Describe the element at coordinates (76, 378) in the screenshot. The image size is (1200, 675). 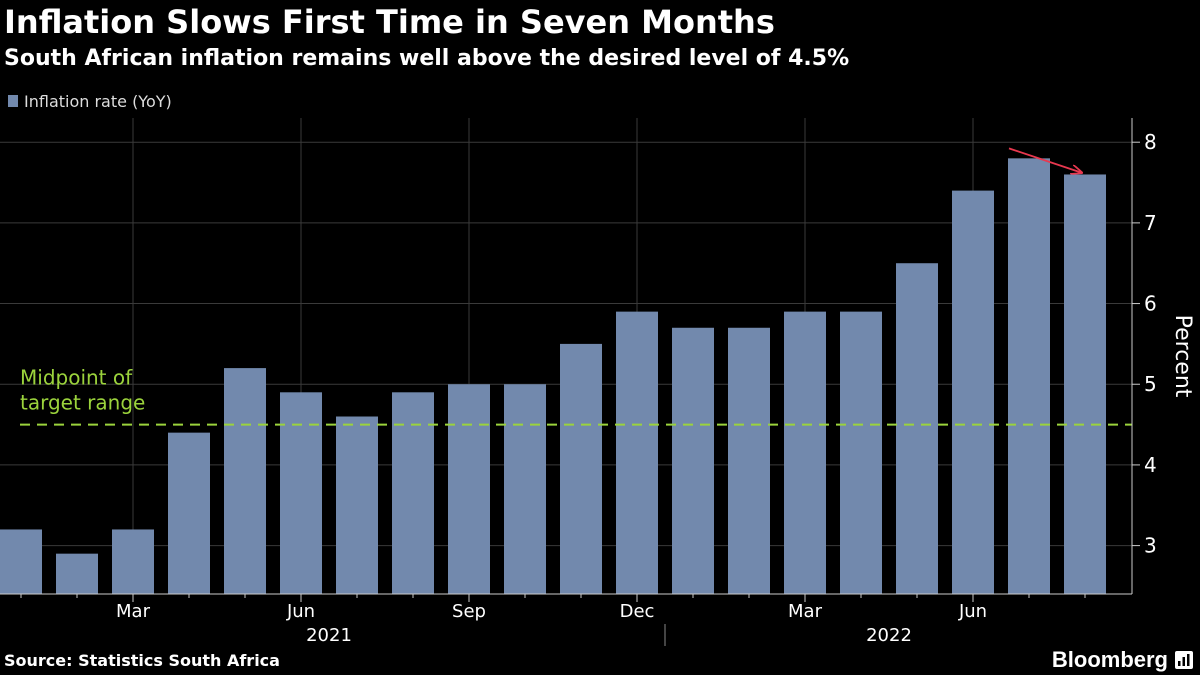
I see `target-midpoint-label: Midpoint of` at that location.